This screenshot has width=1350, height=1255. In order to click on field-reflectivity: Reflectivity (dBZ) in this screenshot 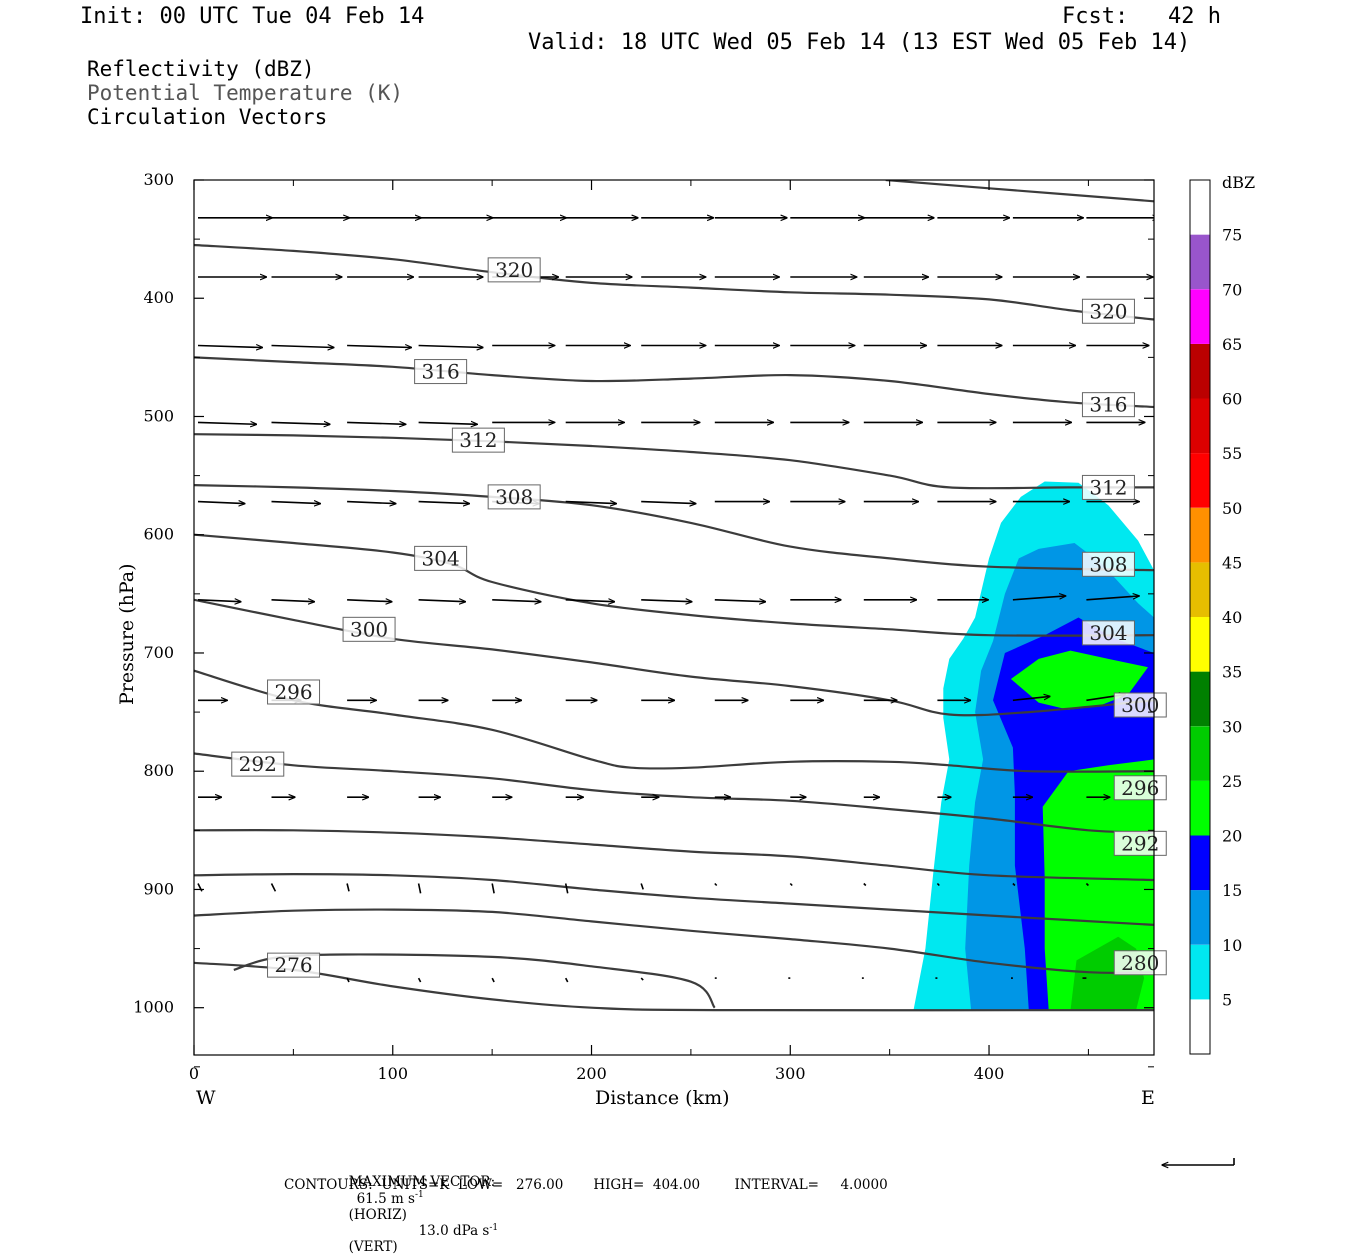, I will do `click(201, 69)`.